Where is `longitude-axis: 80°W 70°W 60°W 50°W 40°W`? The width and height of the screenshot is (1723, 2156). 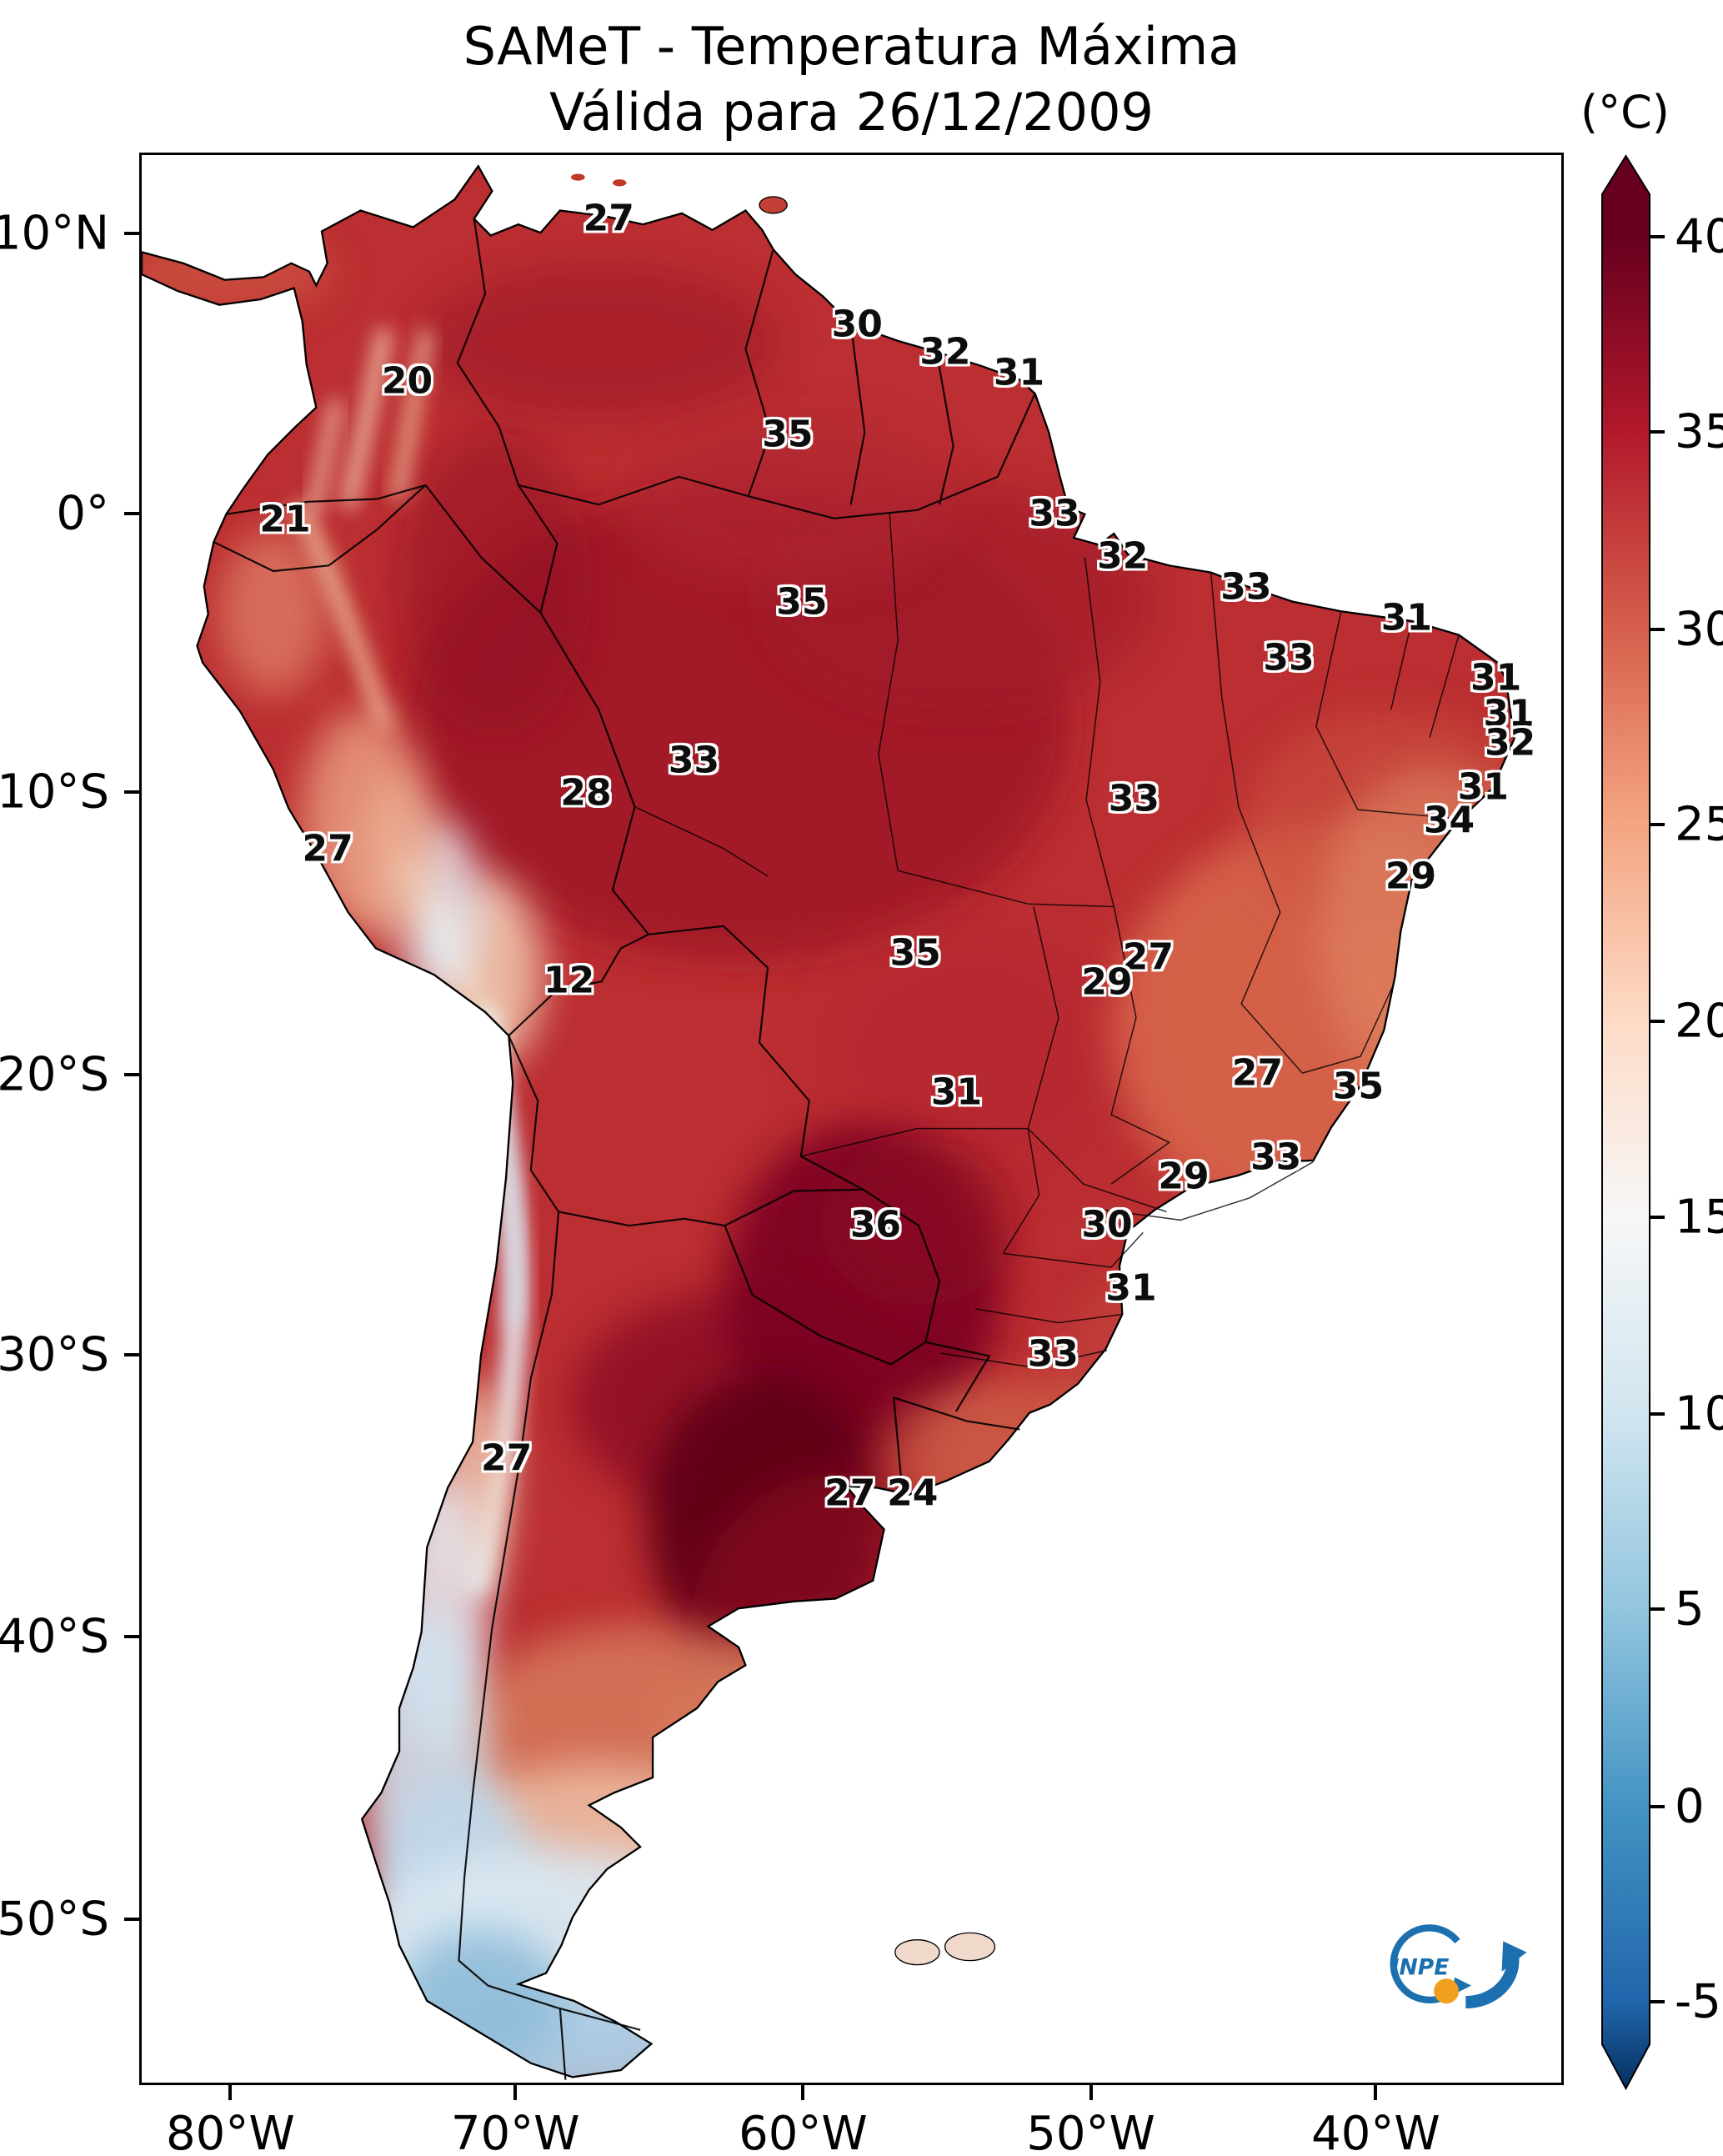 longitude-axis: 80°W 70°W 60°W 50°W 40°W is located at coordinates (851, 2120).